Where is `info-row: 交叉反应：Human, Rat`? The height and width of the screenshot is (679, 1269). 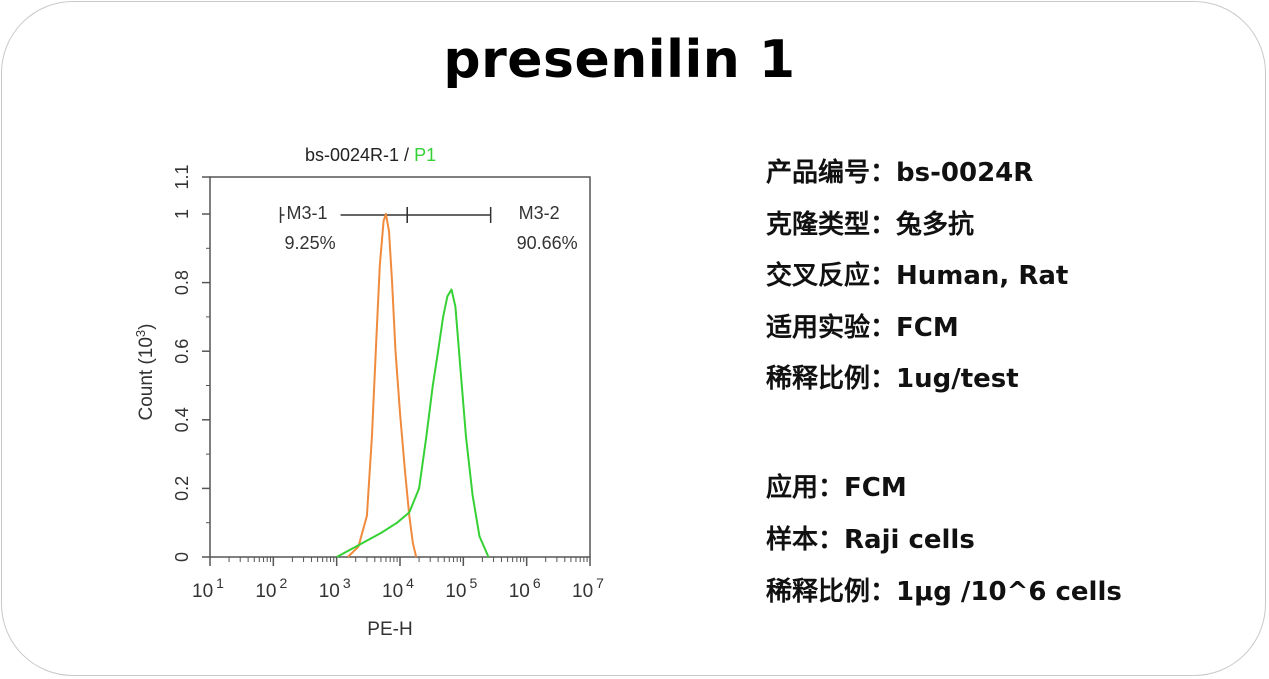 info-row: 交叉反应：Human, Rat is located at coordinates (917, 273).